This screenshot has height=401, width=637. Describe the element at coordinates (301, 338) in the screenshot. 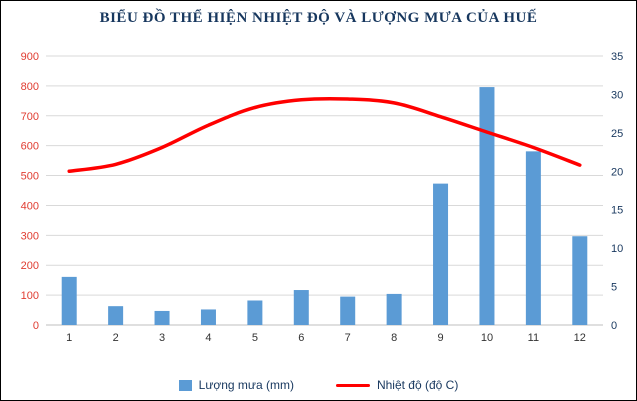

I see `x-axis-tick-label: 6` at that location.